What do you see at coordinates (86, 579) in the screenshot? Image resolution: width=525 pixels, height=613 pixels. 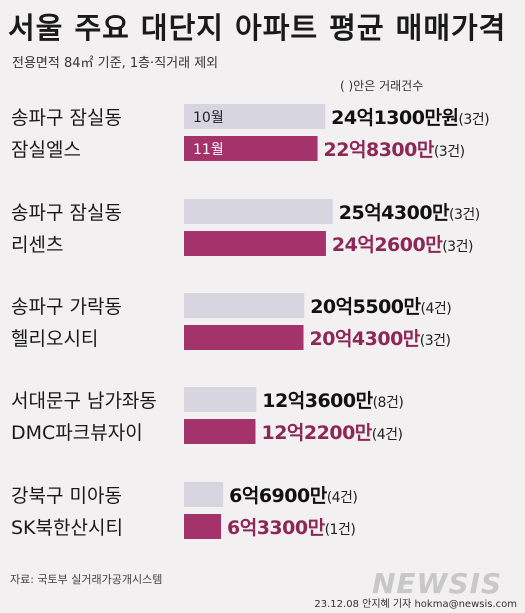 I see `source-note: 자료: 국토부 실거래가공개시스템` at bounding box center [86, 579].